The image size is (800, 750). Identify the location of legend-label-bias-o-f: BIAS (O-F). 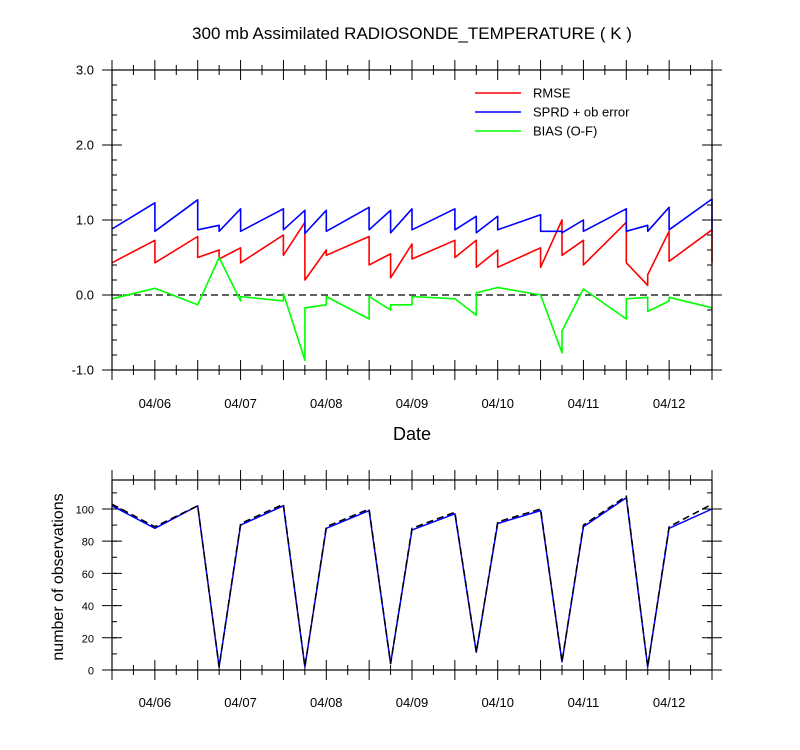
(565, 131).